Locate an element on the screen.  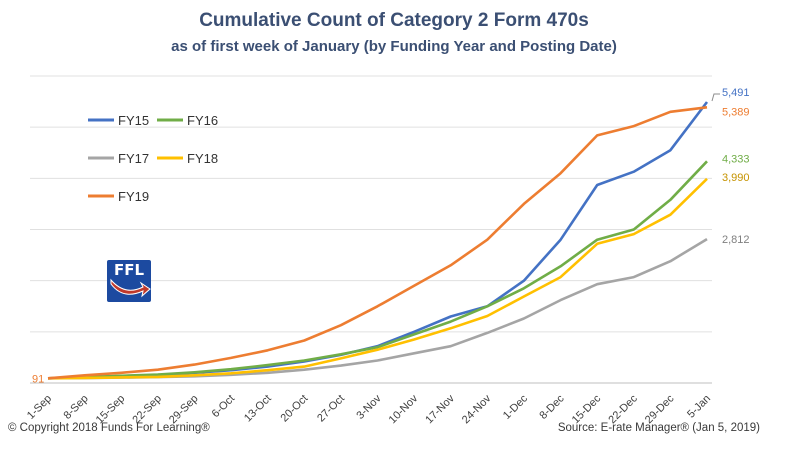
x-tick-label: 20-Oct is located at coordinates (295, 409).